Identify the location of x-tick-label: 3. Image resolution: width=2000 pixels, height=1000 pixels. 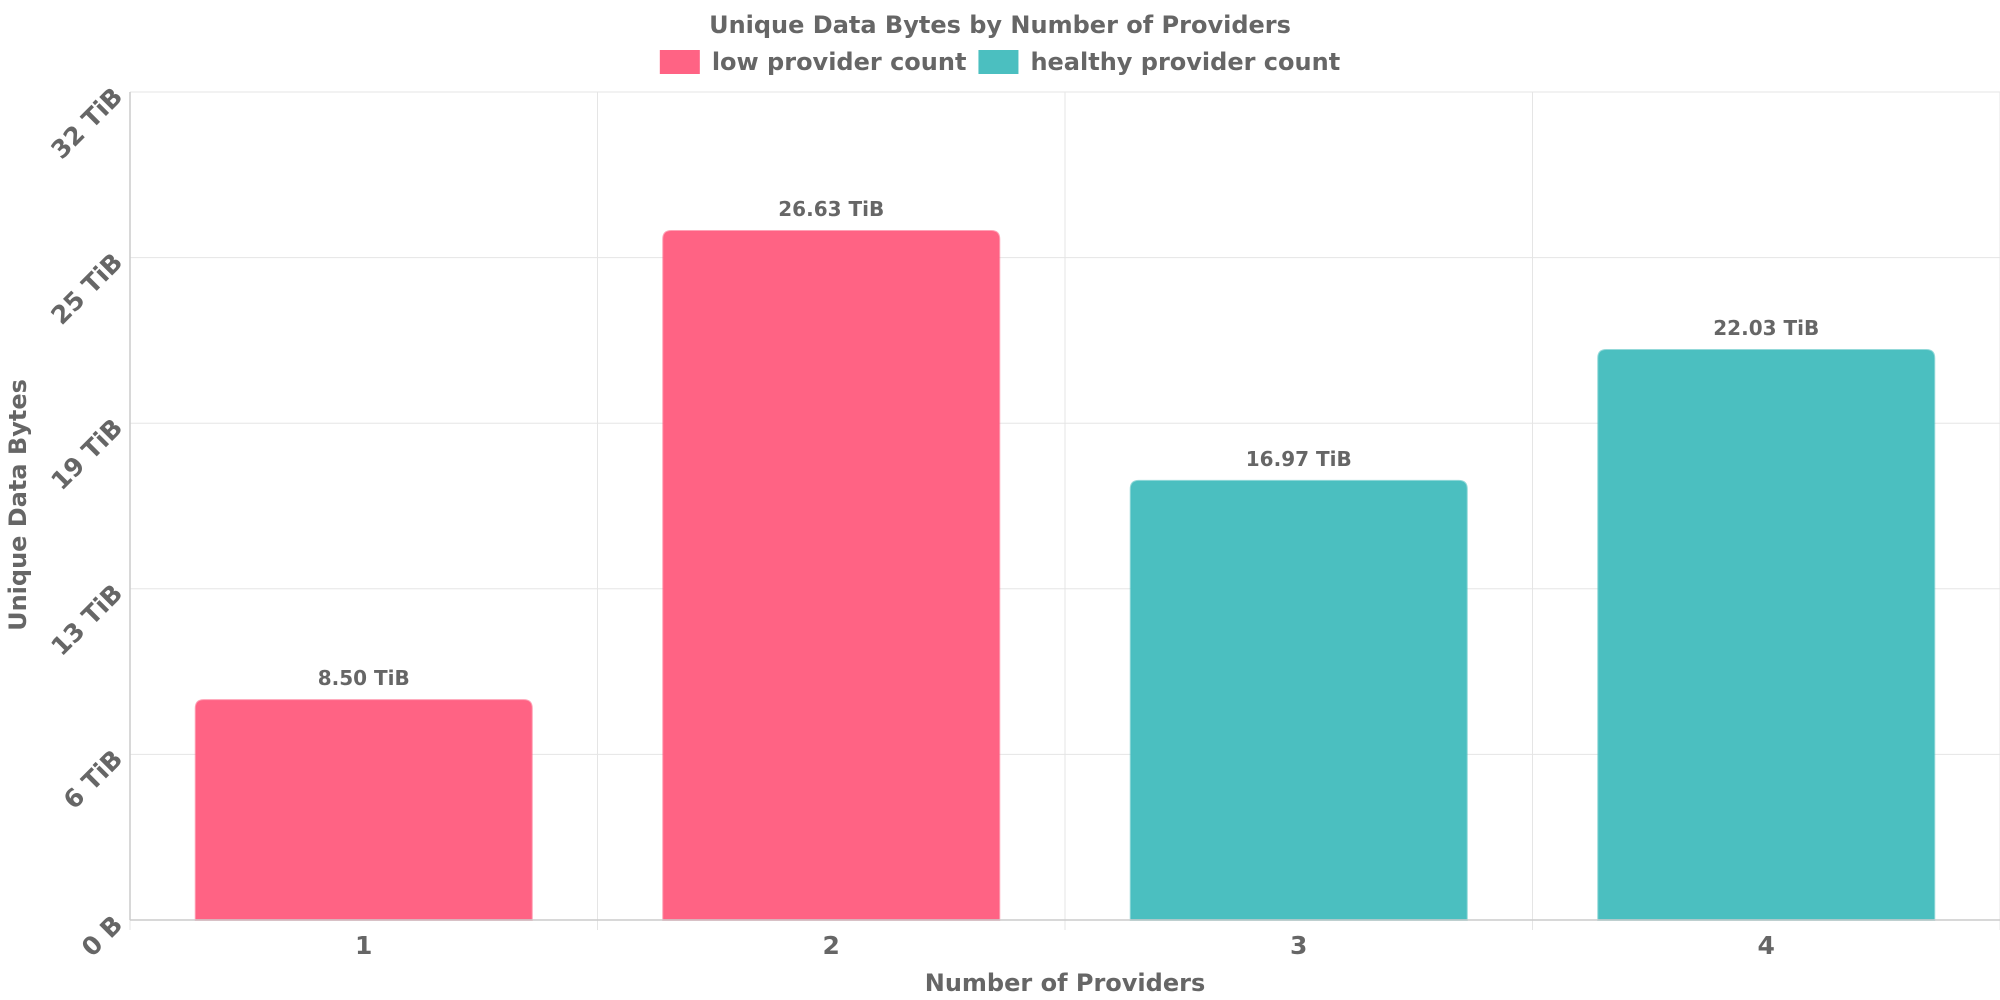
(1298, 945).